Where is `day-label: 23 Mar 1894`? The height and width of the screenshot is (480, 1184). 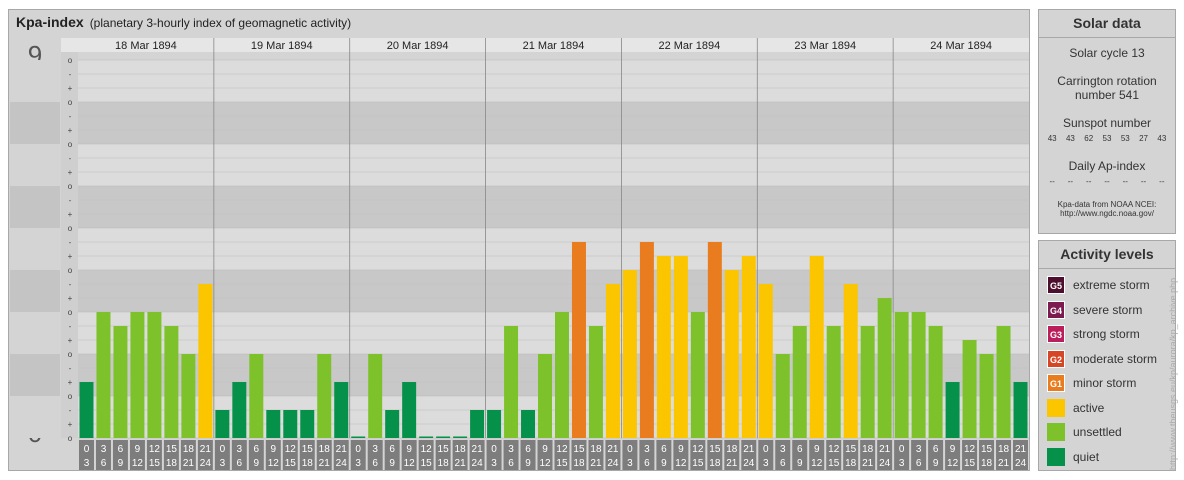
day-label: 23 Mar 1894 is located at coordinates (825, 46).